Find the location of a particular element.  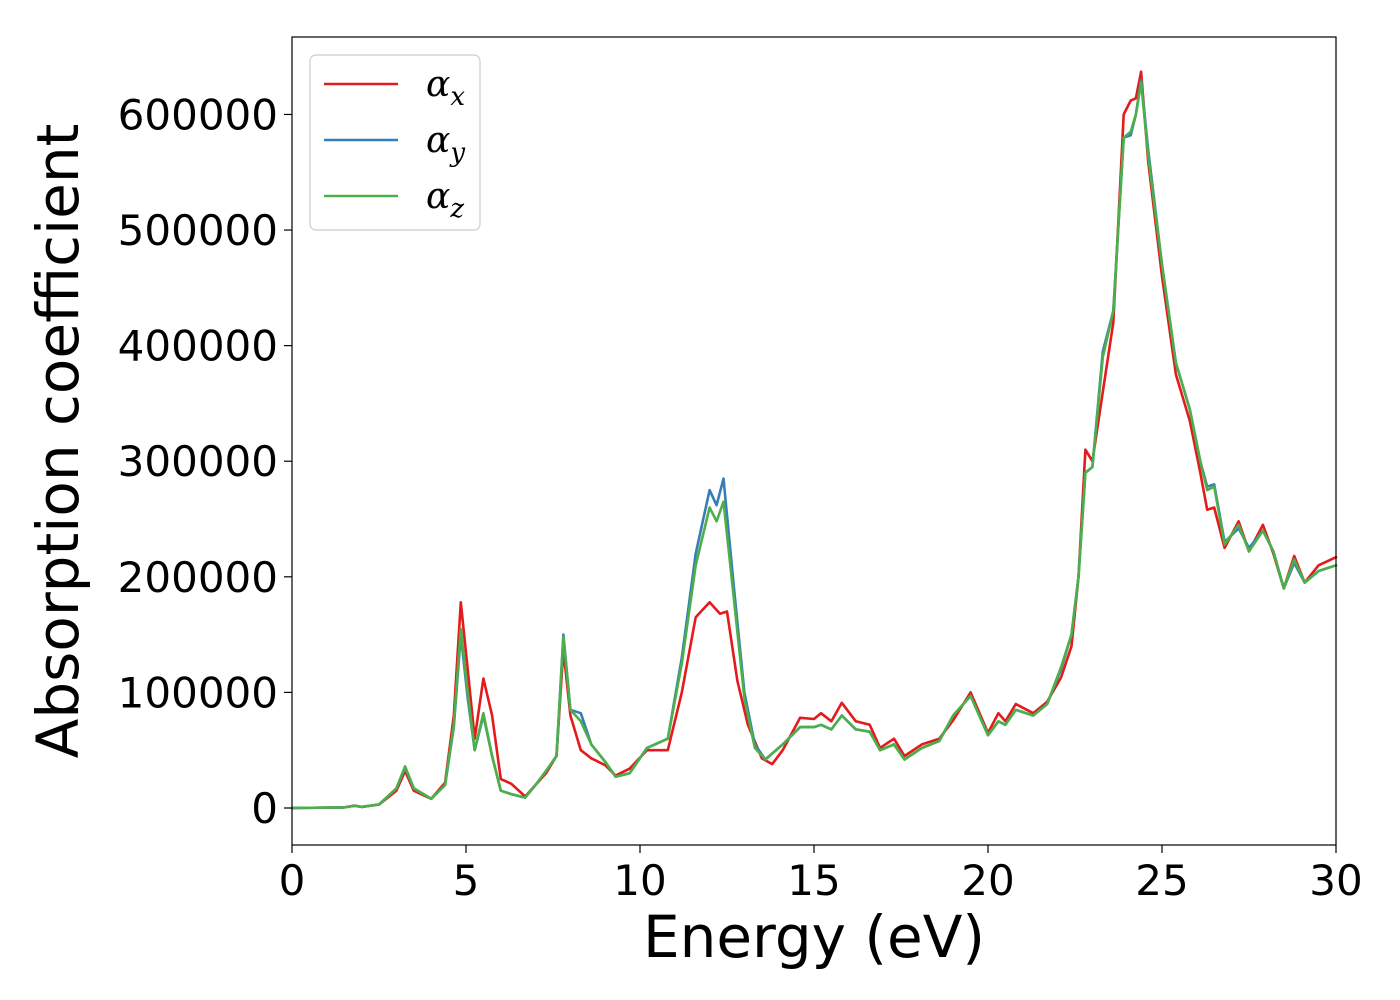

x-tick-label: 5 is located at coordinates (466, 880).